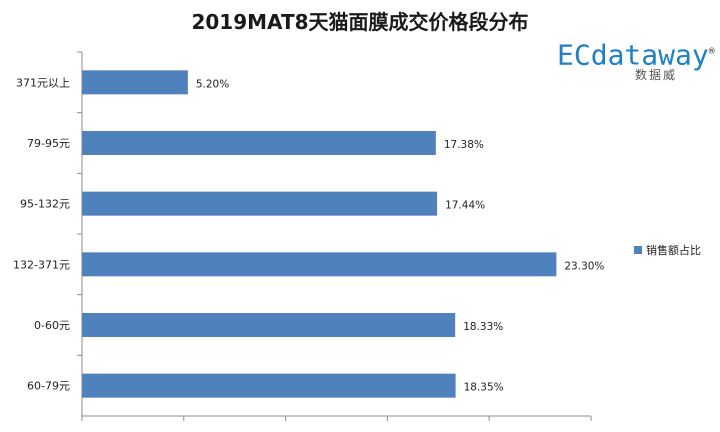  Describe the element at coordinates (711, 51) in the screenshot. I see `logo-registered-mark: ®` at that location.